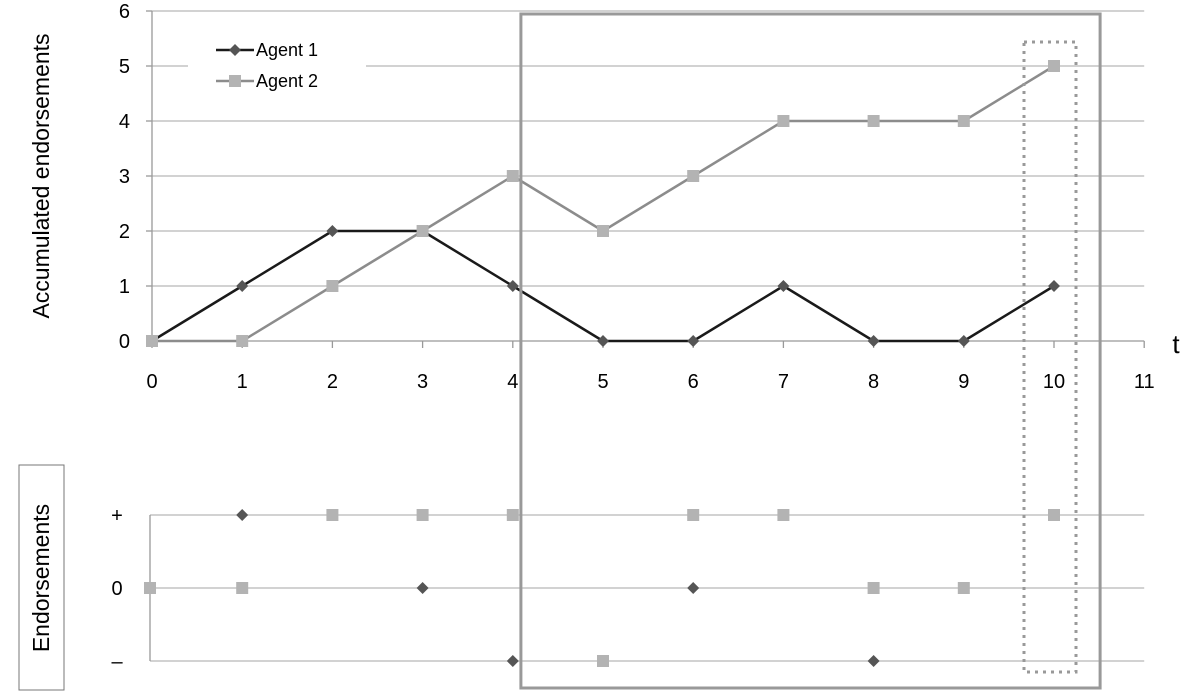  What do you see at coordinates (332, 382) in the screenshot?
I see `x-tick-label: 2` at bounding box center [332, 382].